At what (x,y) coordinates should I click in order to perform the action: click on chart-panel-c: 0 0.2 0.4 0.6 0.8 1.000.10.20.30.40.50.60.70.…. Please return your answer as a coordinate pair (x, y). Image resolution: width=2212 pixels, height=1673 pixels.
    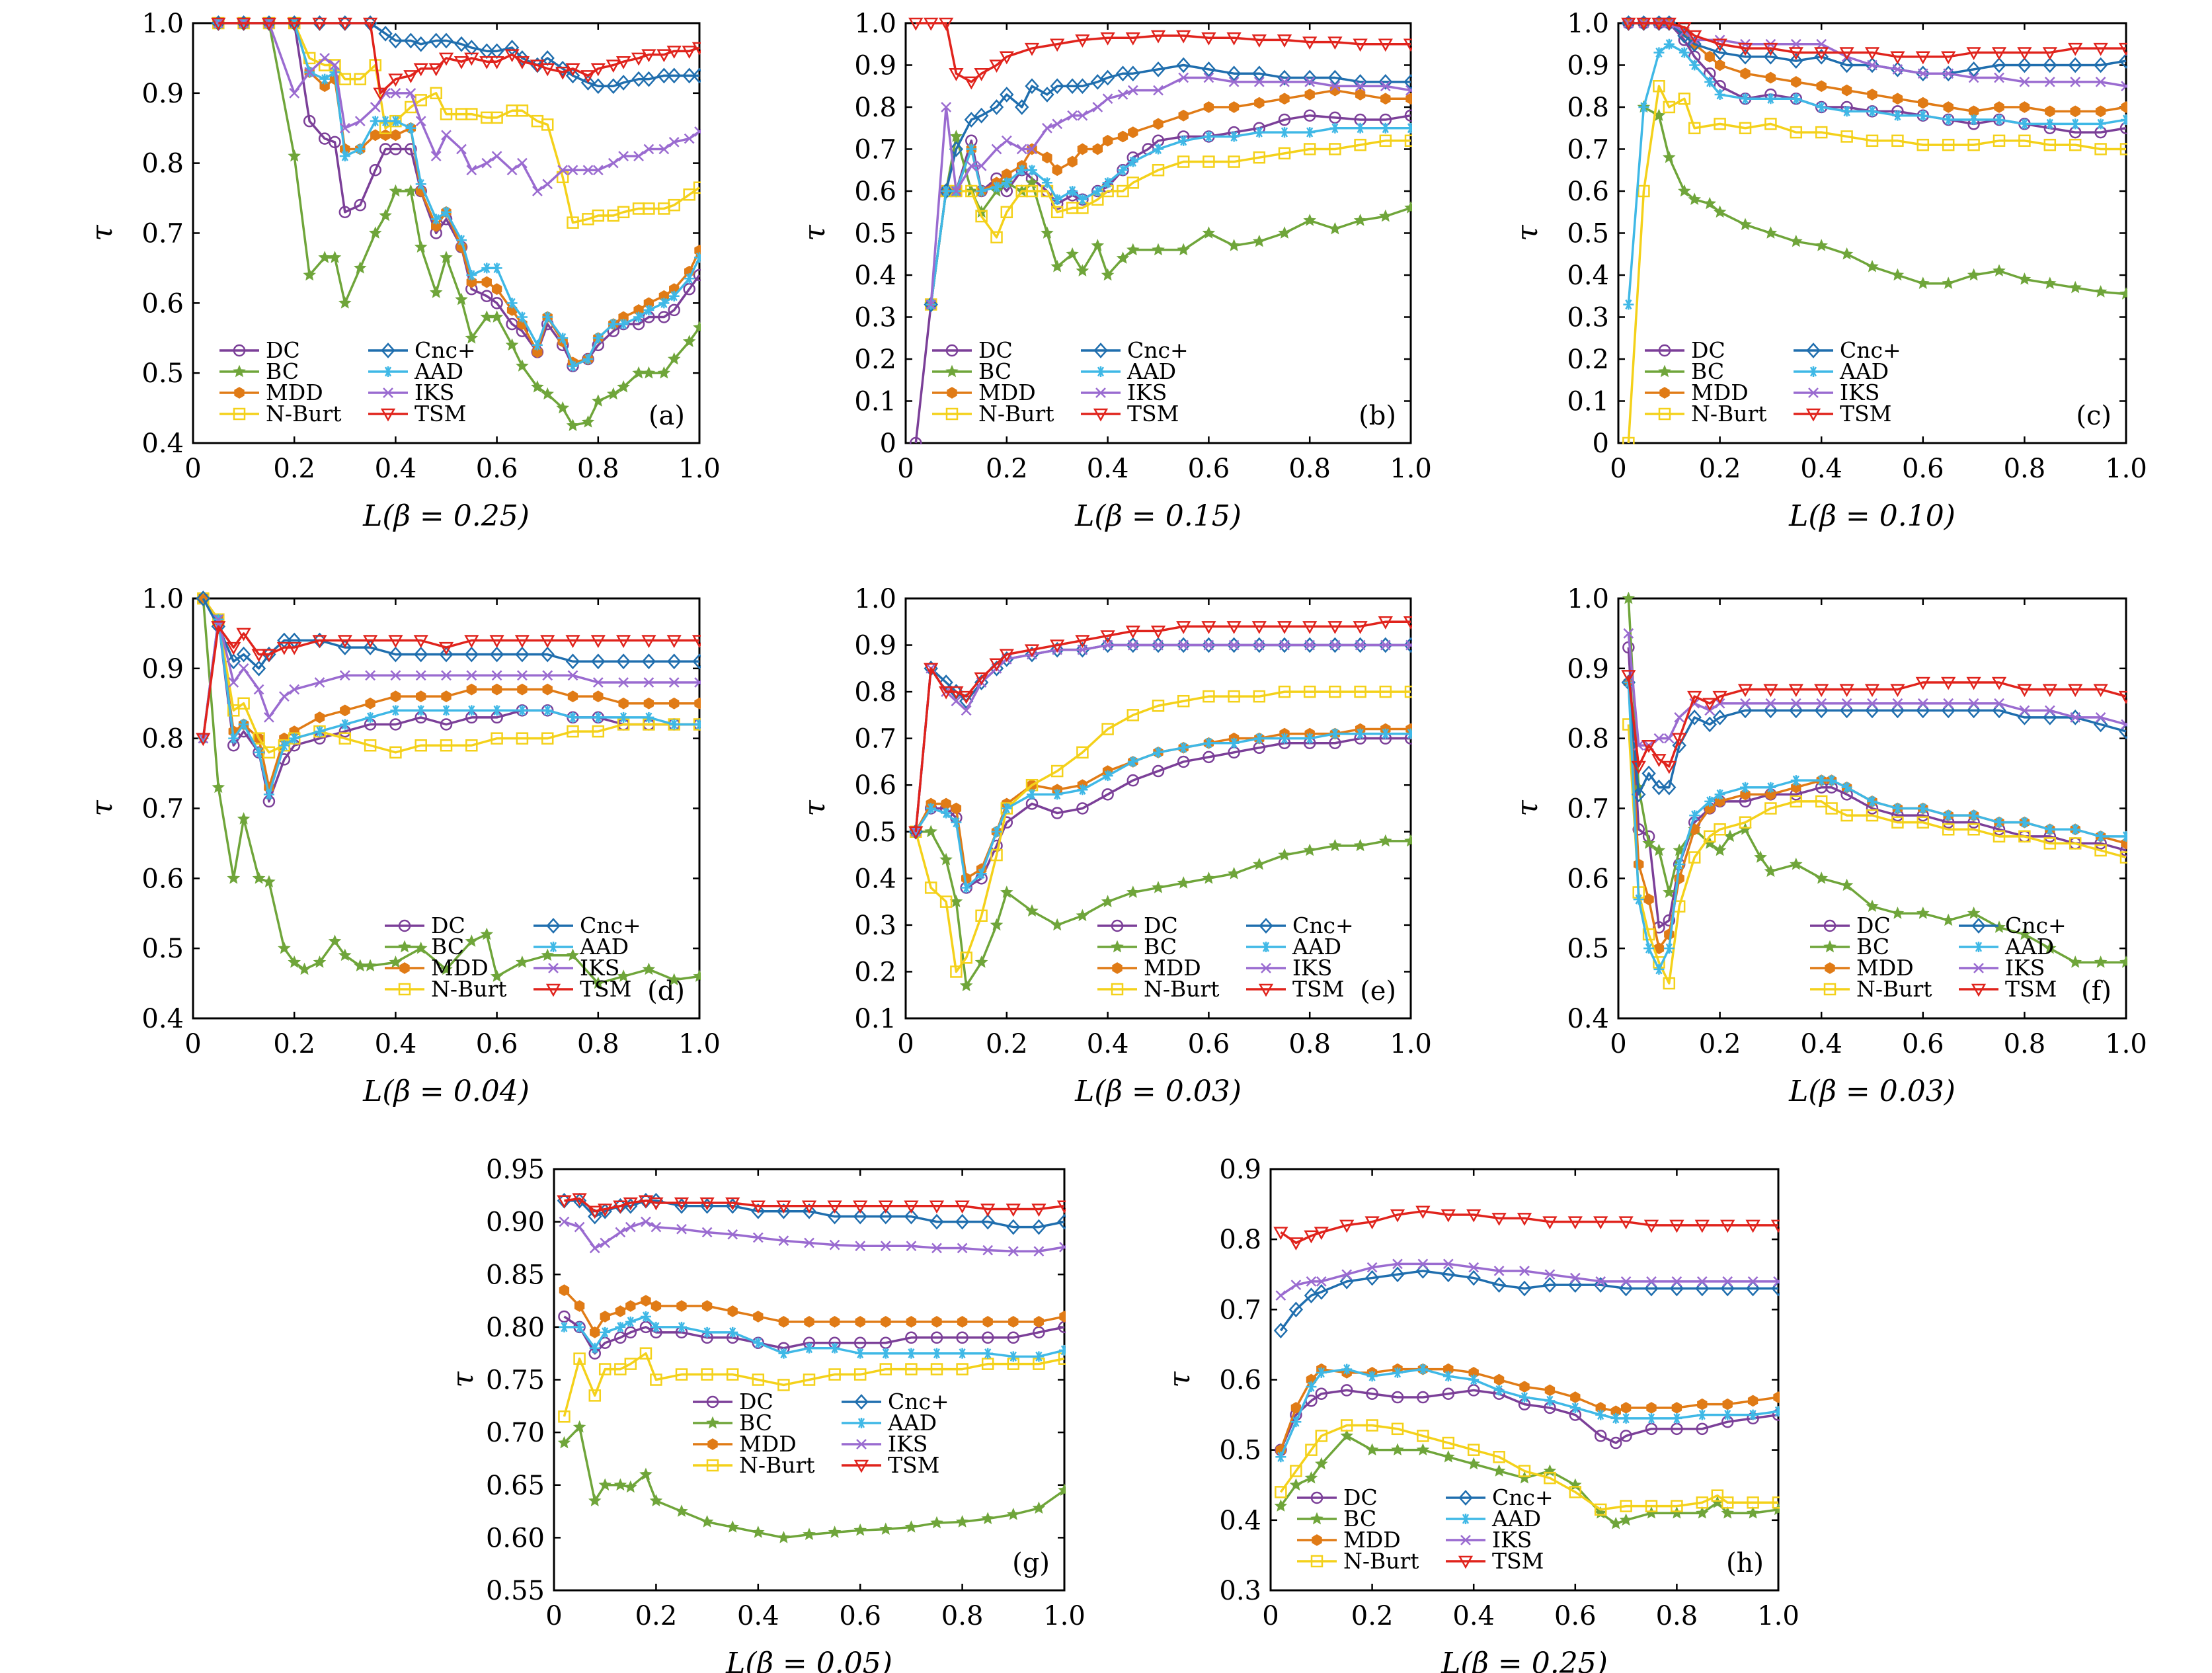
    Looking at the image, I should click on (1829, 271).